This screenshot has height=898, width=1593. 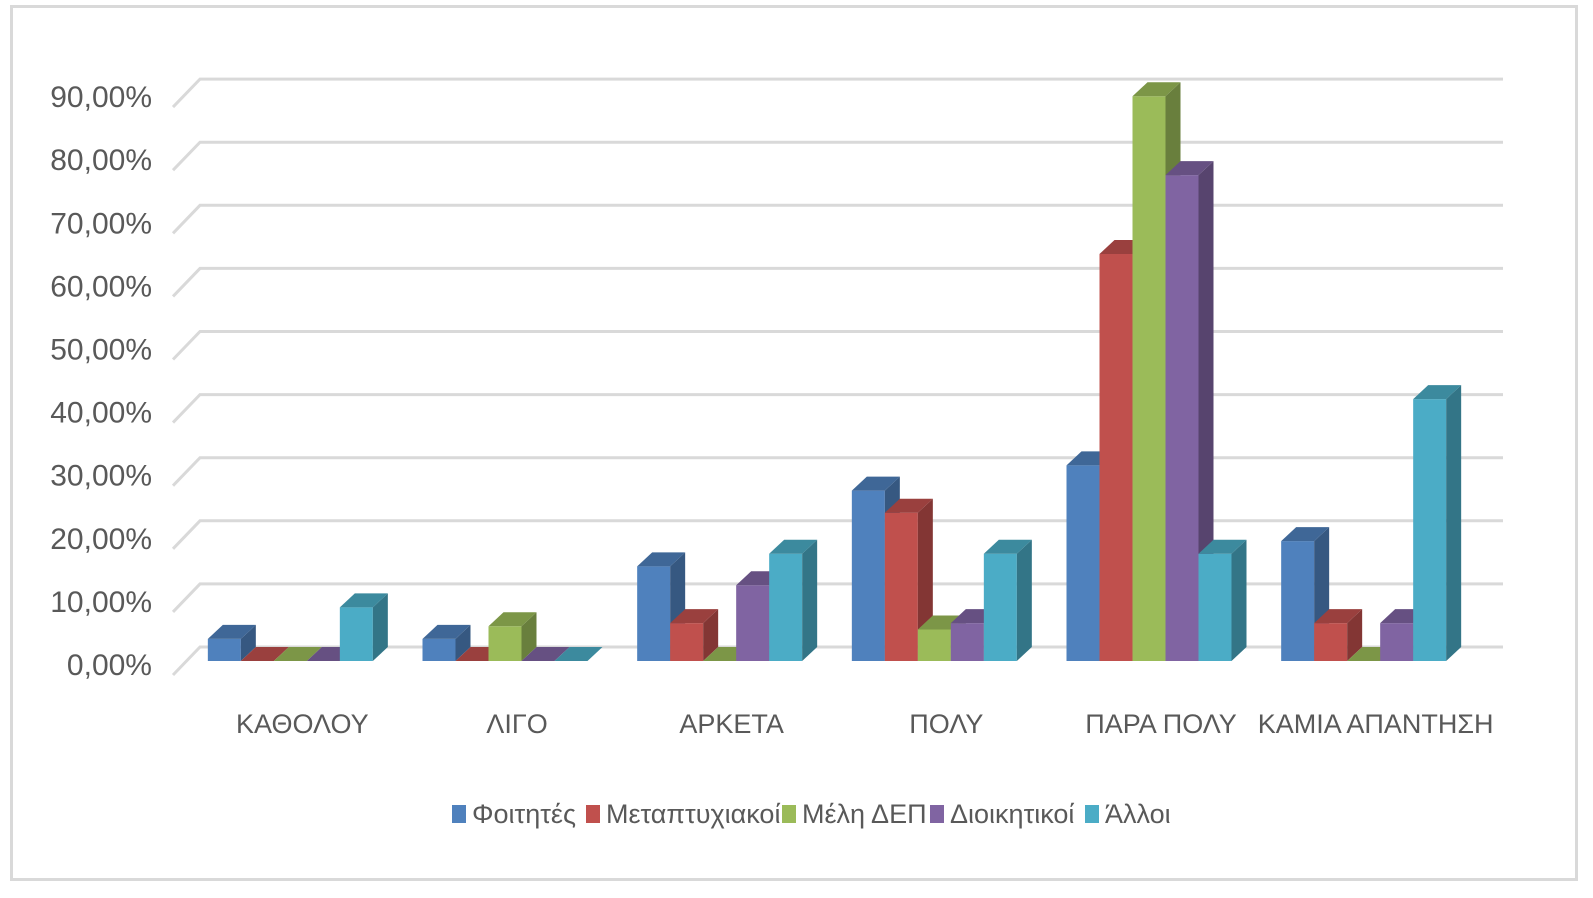 What do you see at coordinates (864, 814) in the screenshot?
I see `legend-label: Μέλη ΔΕΠ` at bounding box center [864, 814].